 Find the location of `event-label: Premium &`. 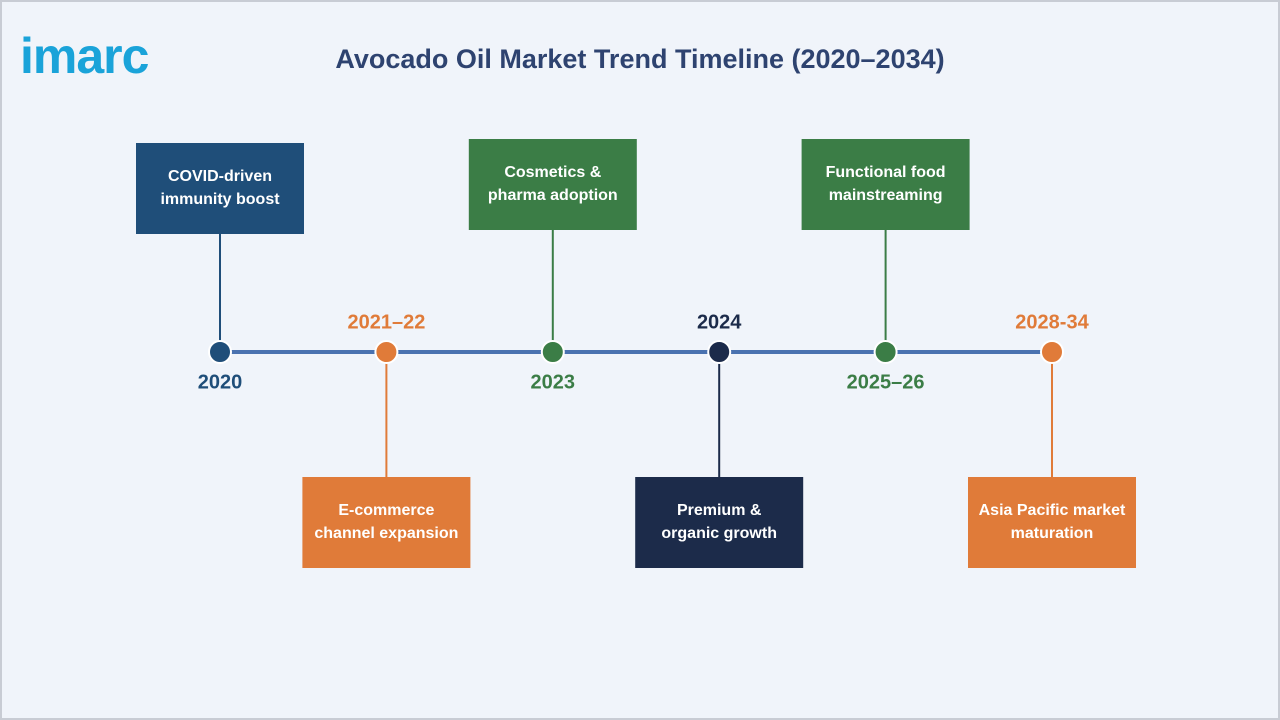

event-label: Premium & is located at coordinates (719, 510).